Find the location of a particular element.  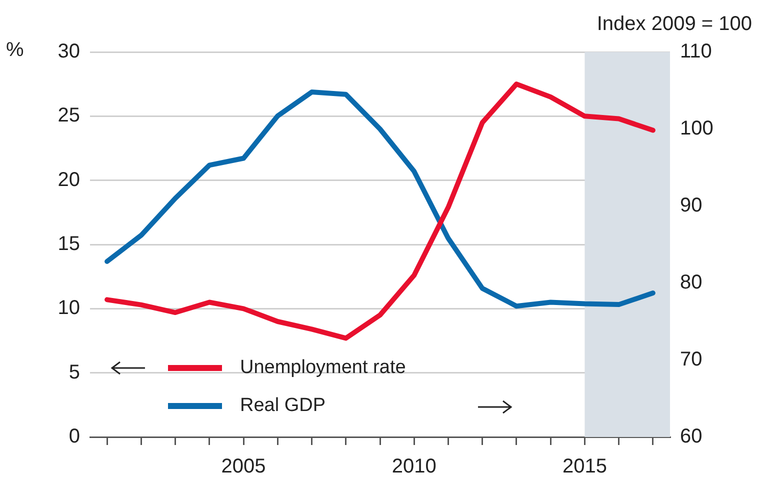

y2-tick-label: 60 is located at coordinates (691, 437).